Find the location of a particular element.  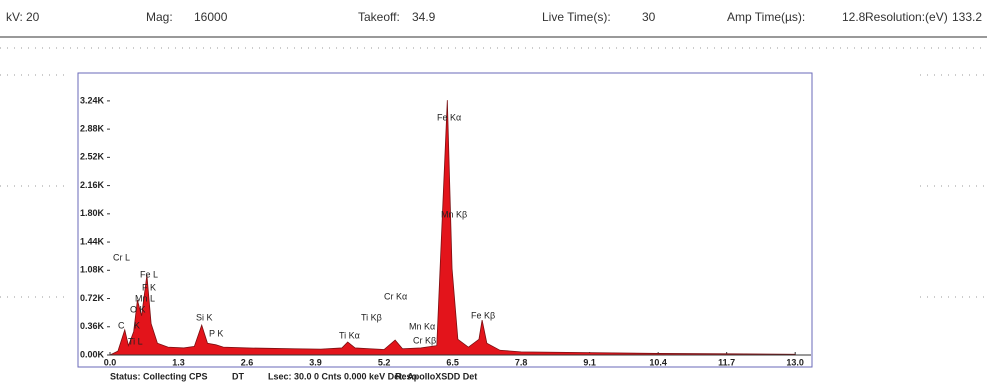

x-tick-label: 6.5 is located at coordinates (452, 362).